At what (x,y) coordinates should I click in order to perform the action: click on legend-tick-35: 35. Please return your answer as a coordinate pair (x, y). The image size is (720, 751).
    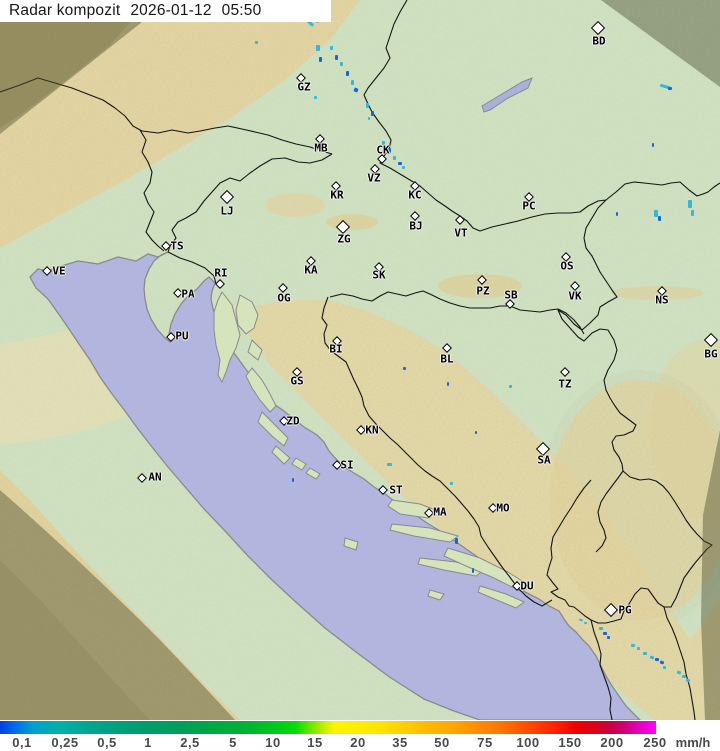
    Looking at the image, I should click on (400, 742).